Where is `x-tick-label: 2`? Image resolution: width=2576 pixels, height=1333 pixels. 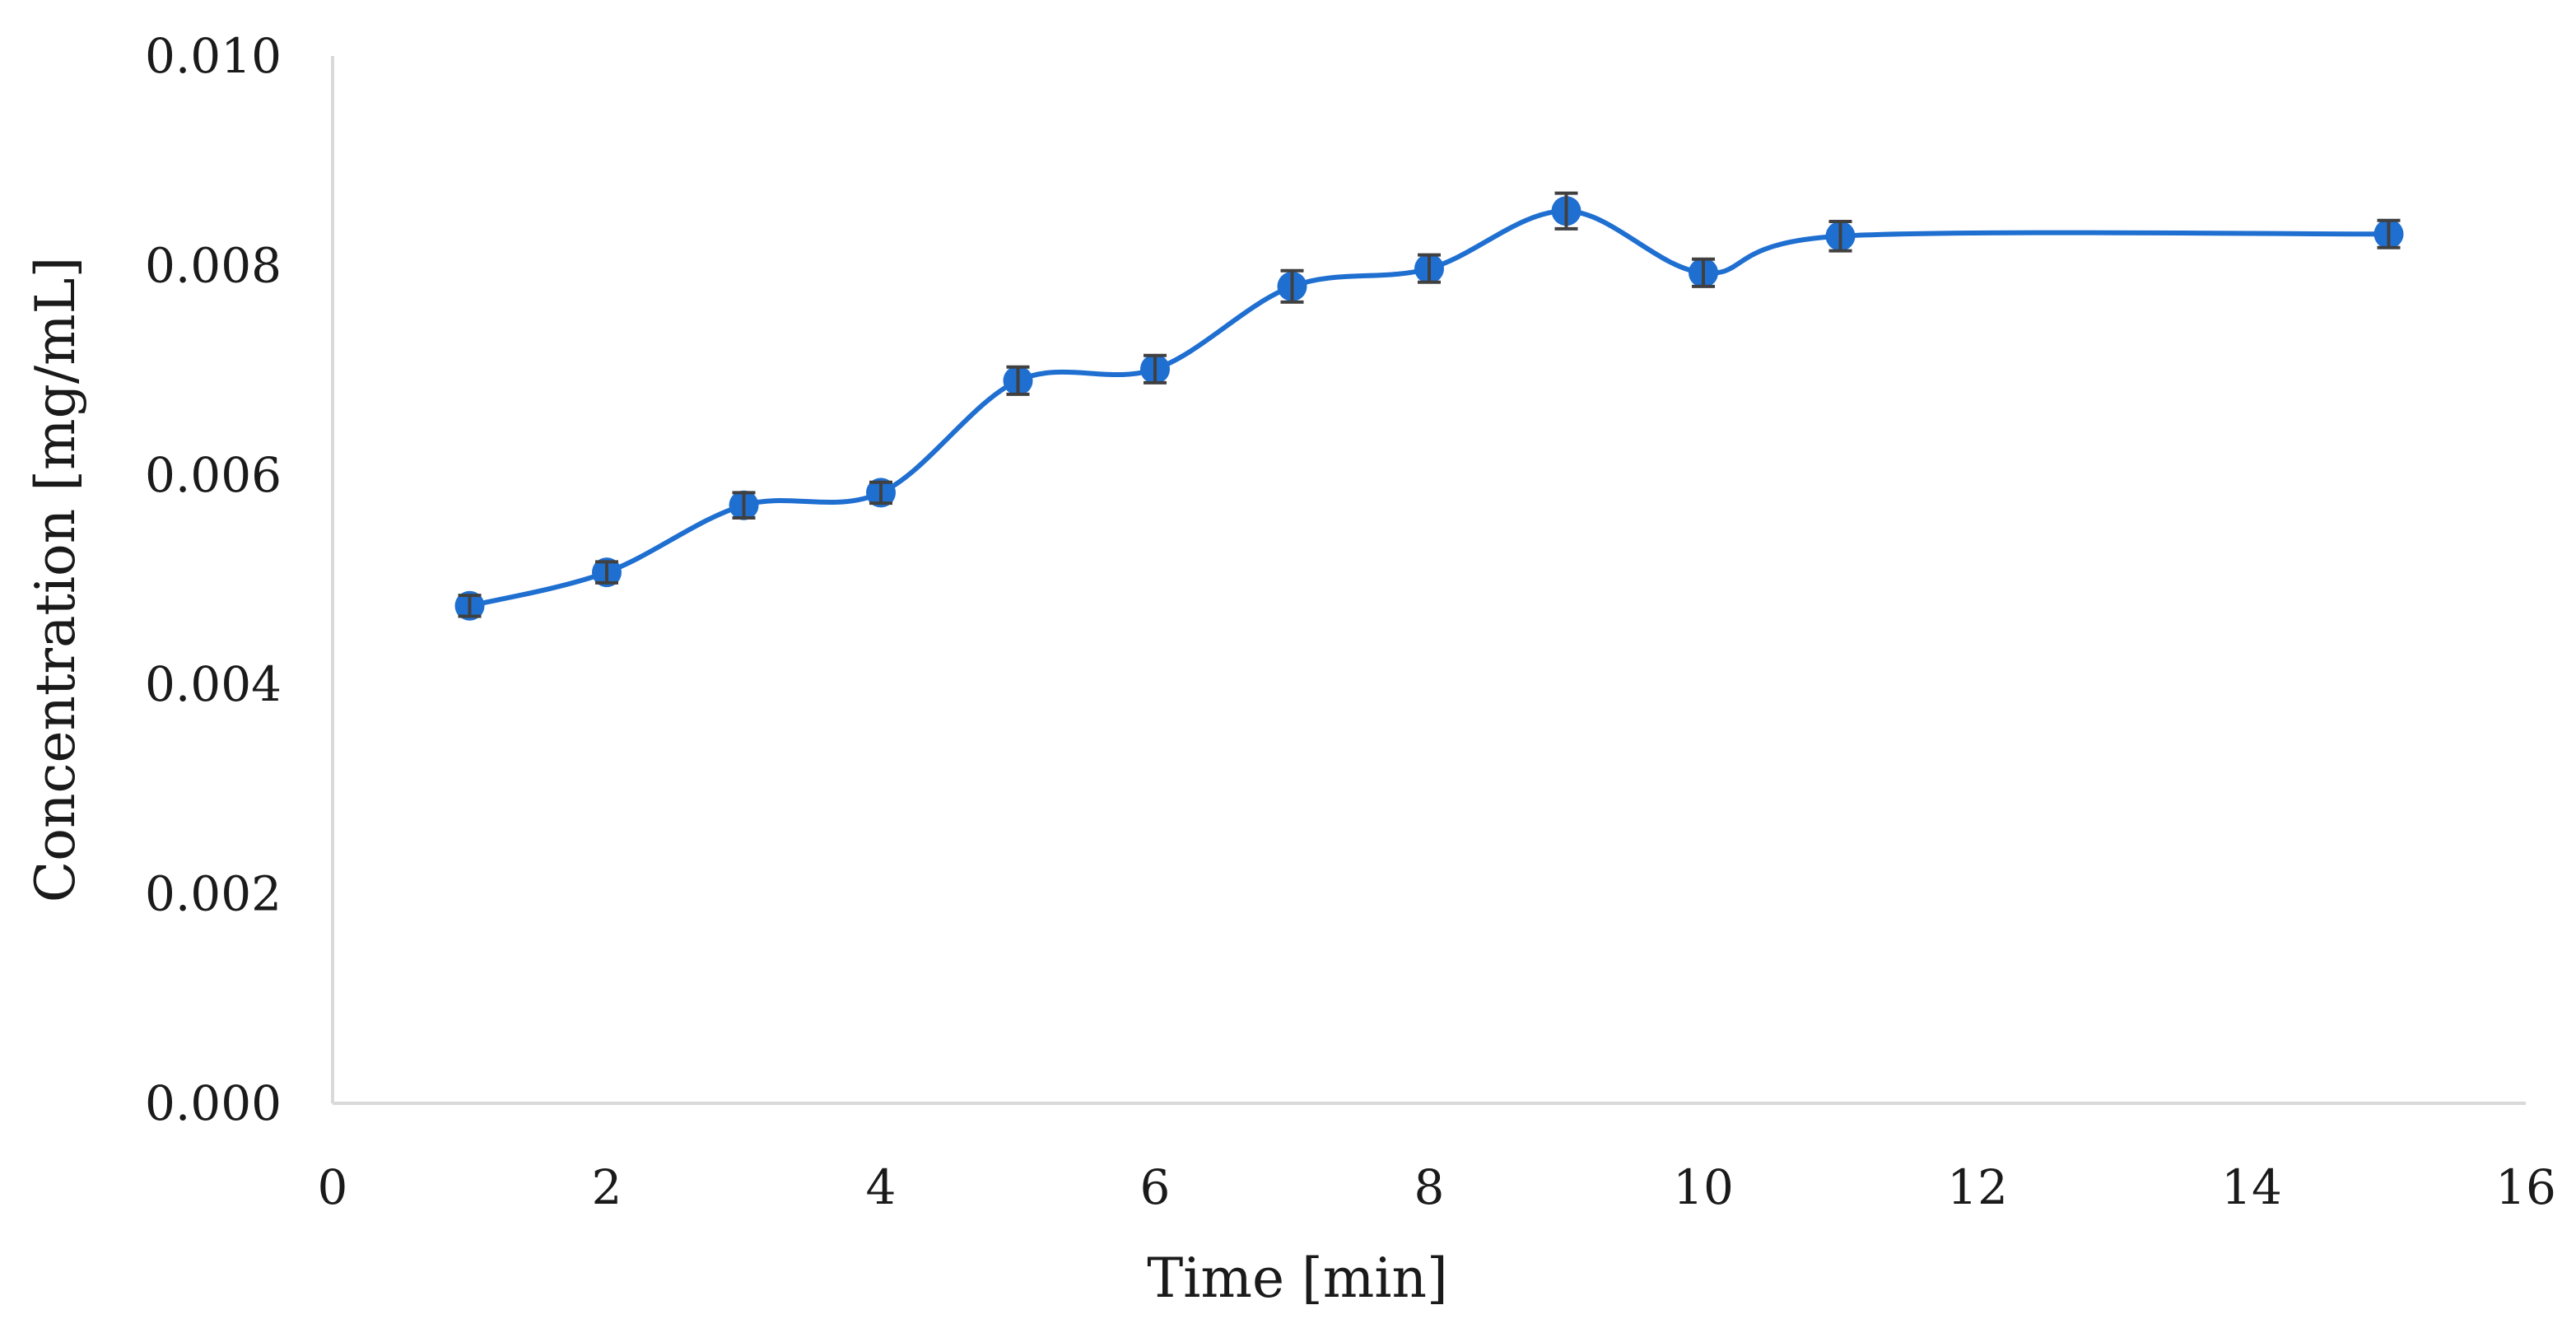
x-tick-label: 2 is located at coordinates (607, 1187).